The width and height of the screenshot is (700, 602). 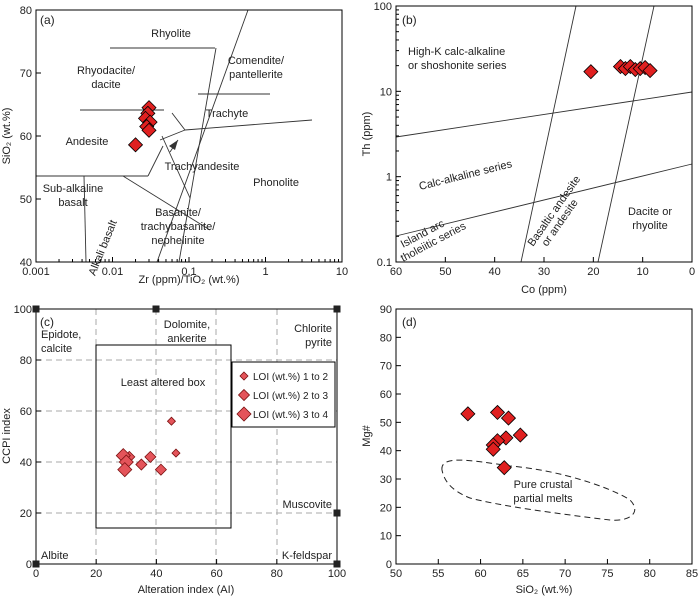 What do you see at coordinates (565, 574) in the screenshot?
I see `x-tick-label: 70` at bounding box center [565, 574].